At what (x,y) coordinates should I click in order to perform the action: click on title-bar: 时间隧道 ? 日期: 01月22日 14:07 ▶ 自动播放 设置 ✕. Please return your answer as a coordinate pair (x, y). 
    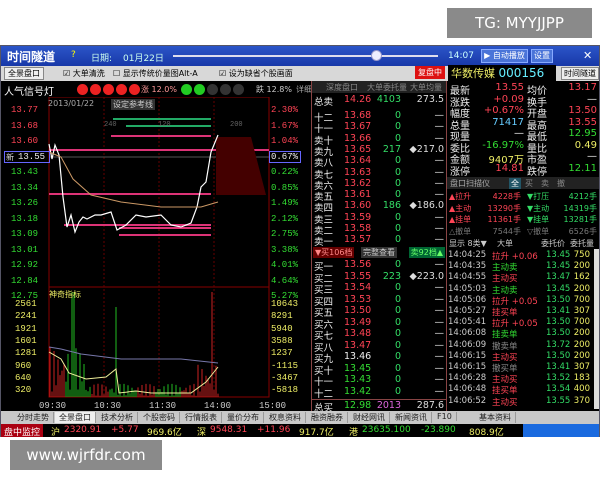
    Looking at the image, I should click on (300, 56).